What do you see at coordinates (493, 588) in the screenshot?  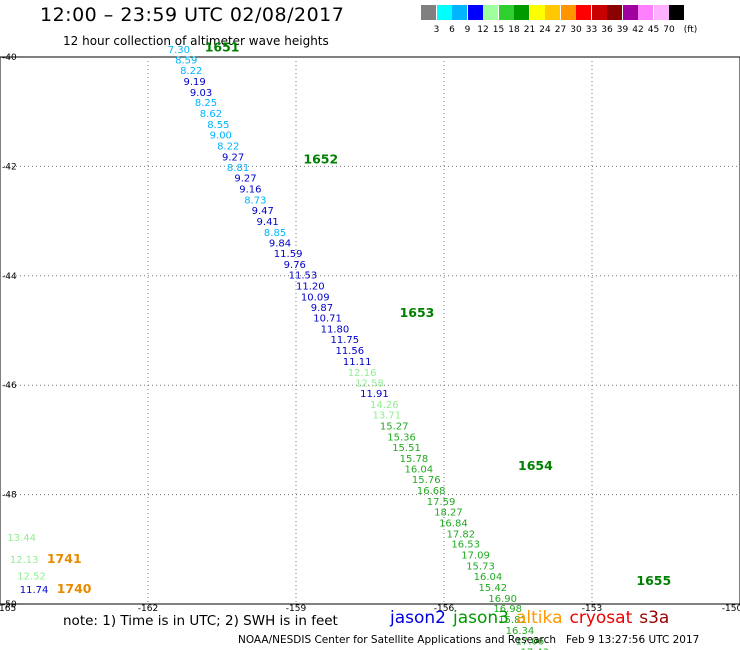 I see `observation-label: 15.42` at bounding box center [493, 588].